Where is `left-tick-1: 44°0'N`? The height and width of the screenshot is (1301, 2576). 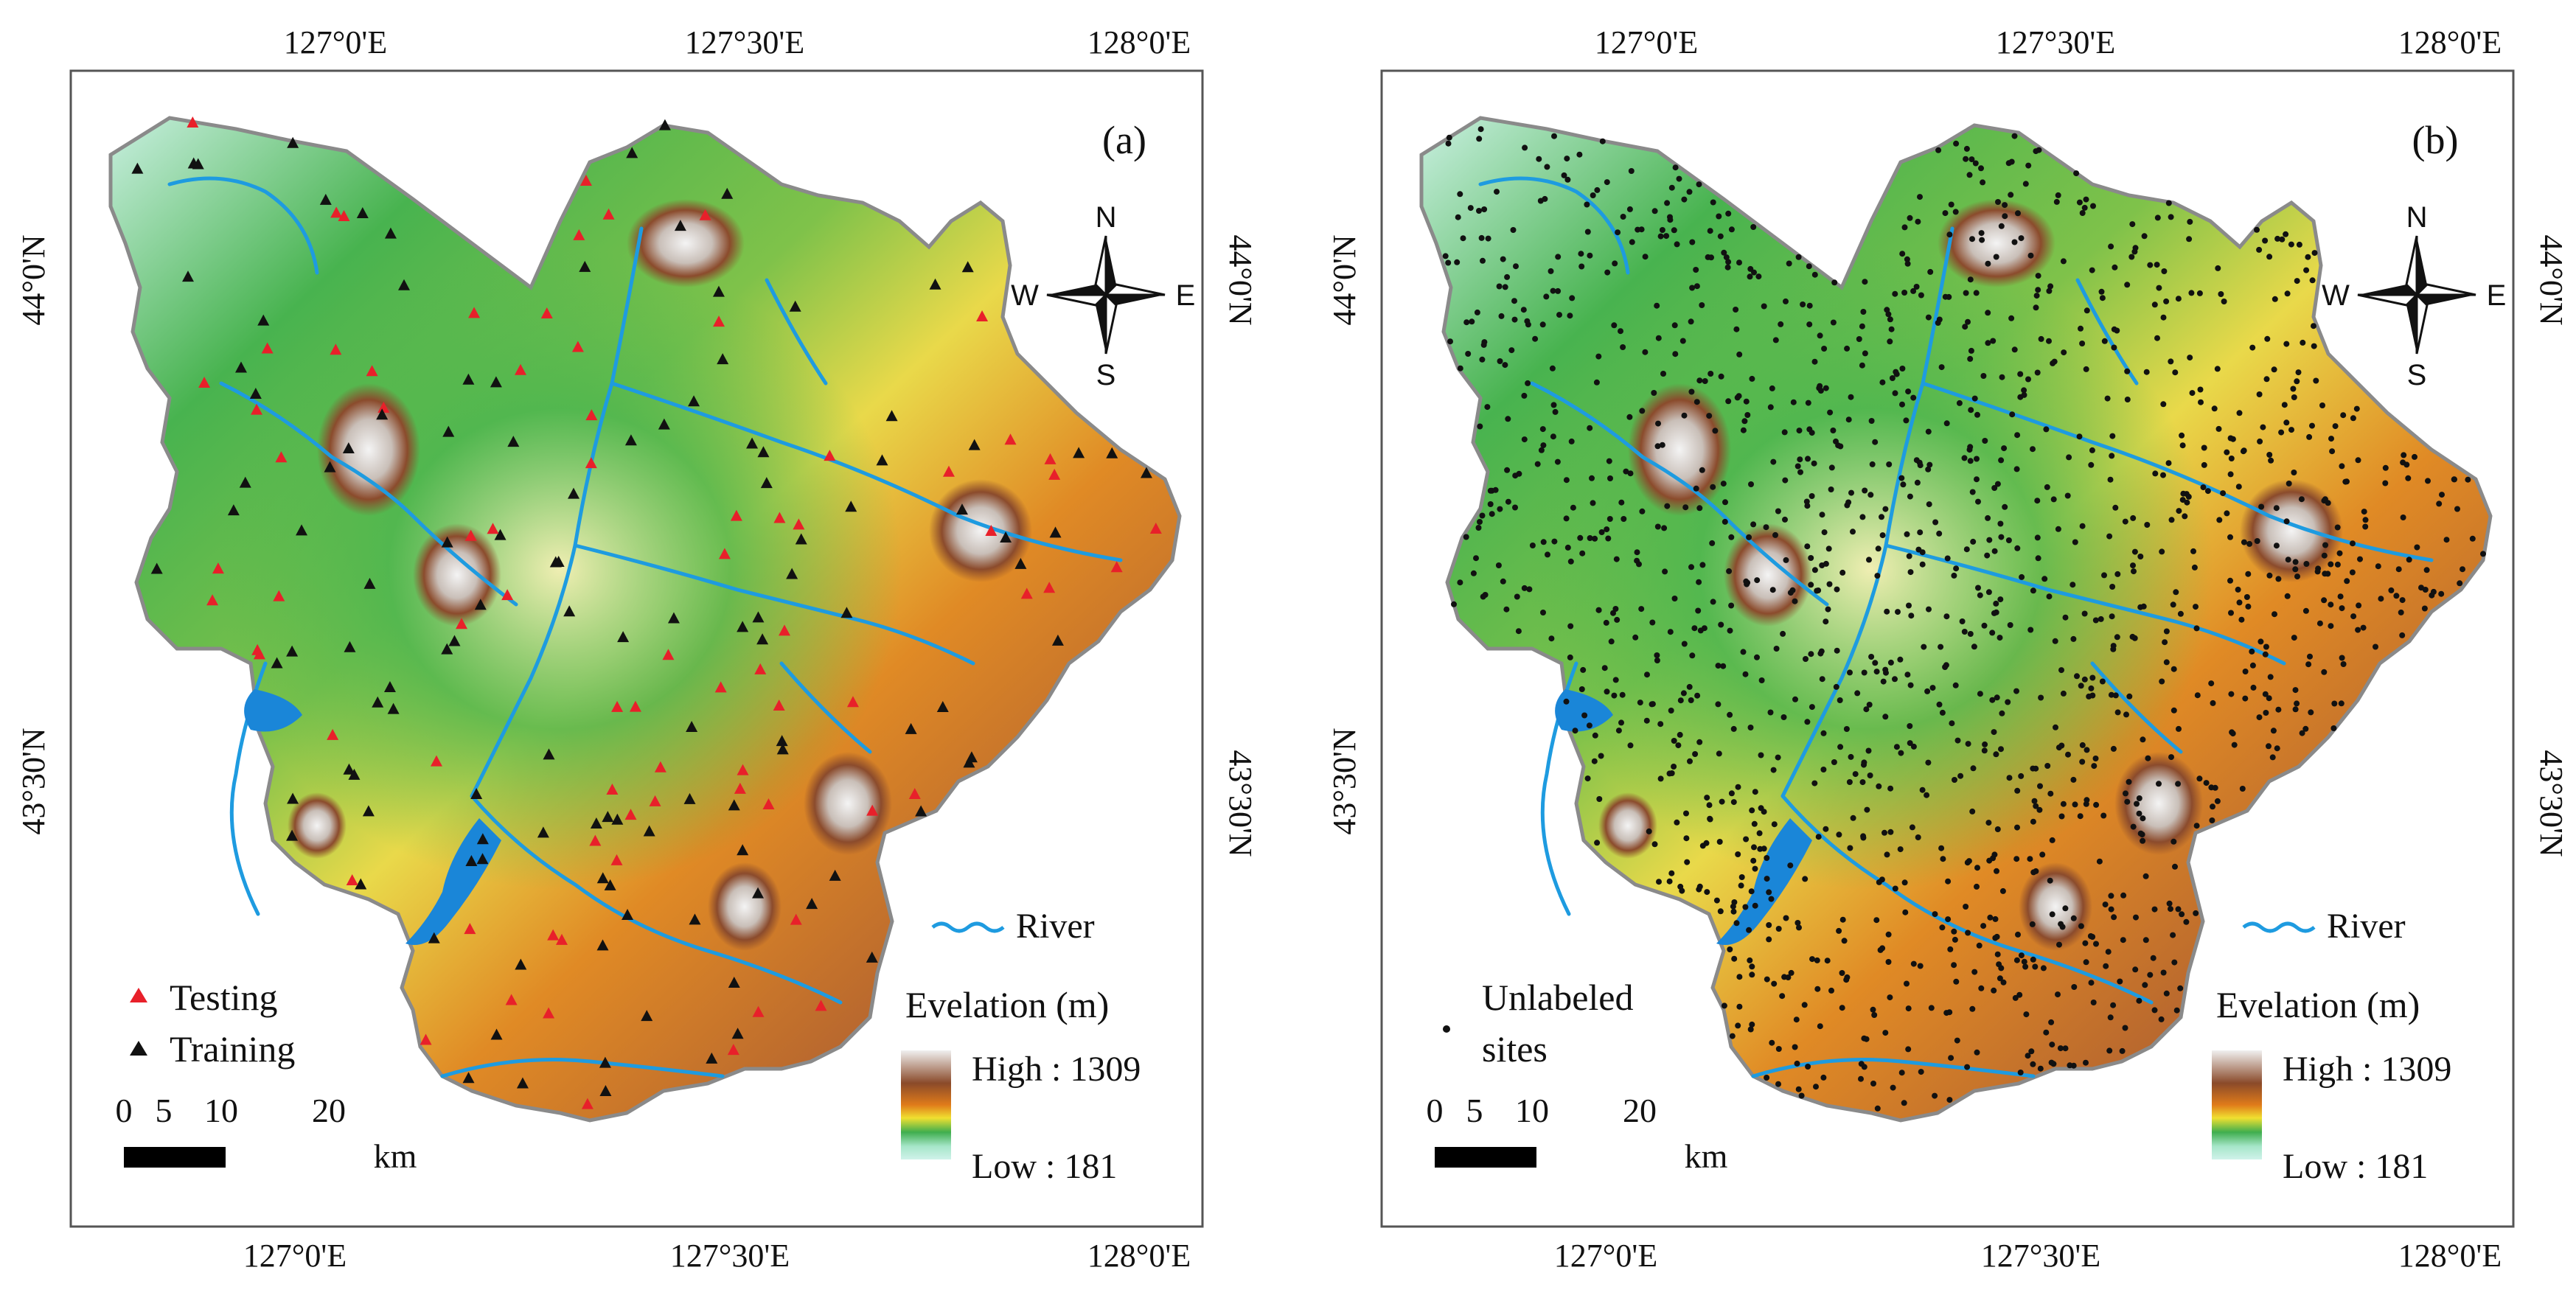 left-tick-1: 44°0'N is located at coordinates (1344, 279).